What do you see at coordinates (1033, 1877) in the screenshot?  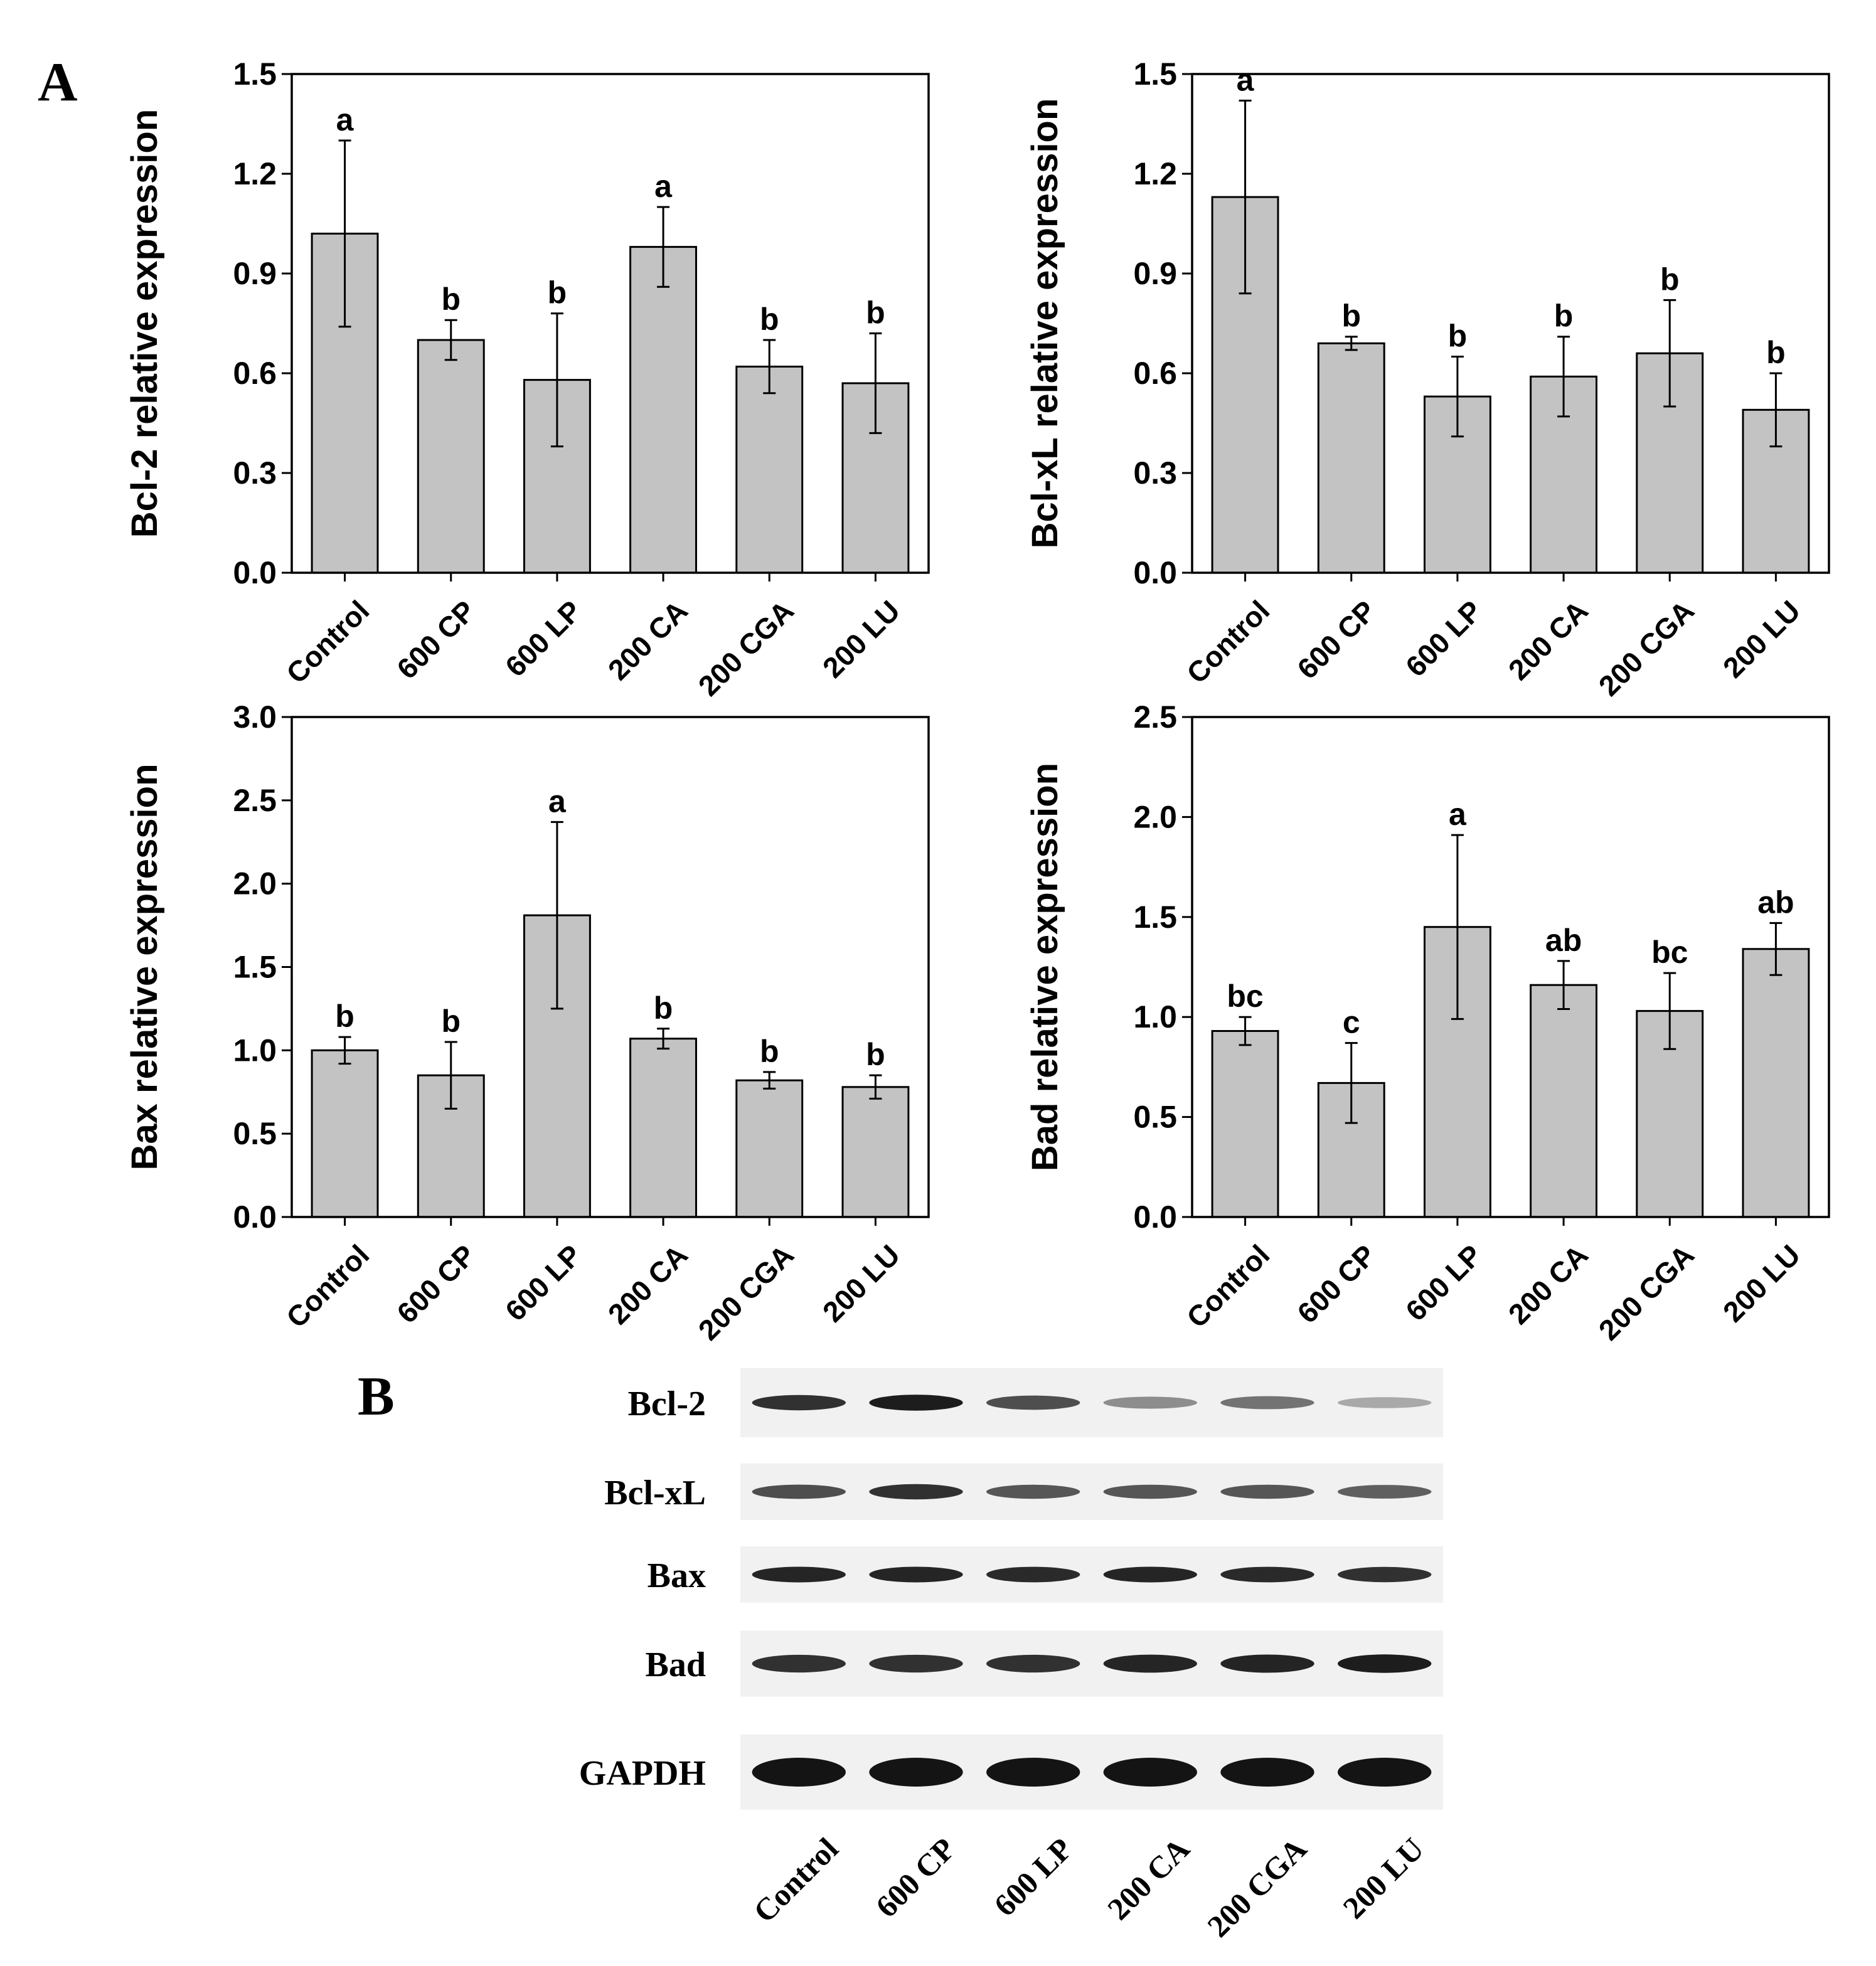 I see `blot-lane-label-2: 600 LP` at bounding box center [1033, 1877].